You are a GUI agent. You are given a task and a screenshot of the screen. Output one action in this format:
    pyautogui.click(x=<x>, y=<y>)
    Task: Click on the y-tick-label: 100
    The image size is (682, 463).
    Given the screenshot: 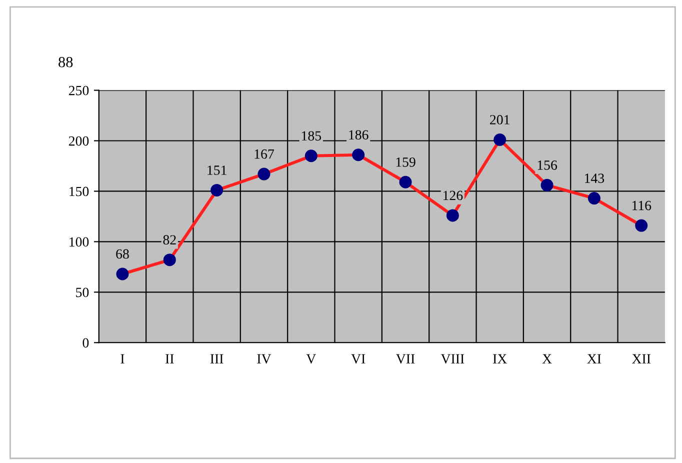 What is the action you would take?
    pyautogui.click(x=79, y=242)
    